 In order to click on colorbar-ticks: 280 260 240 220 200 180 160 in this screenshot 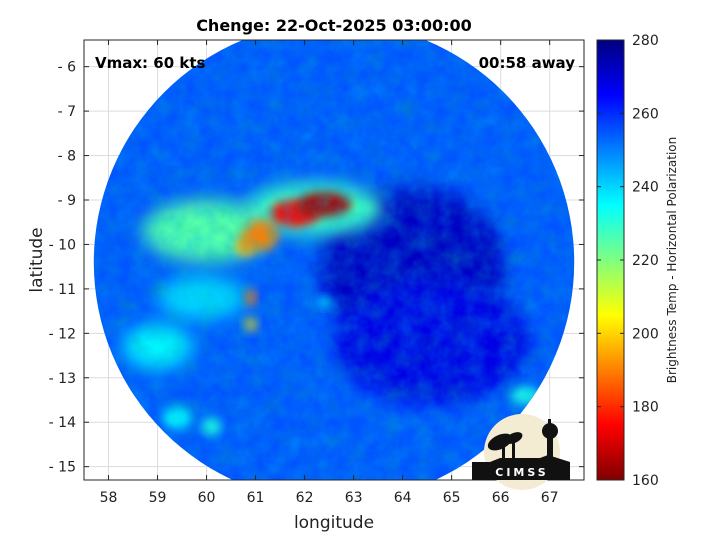, I will do `click(628, 261)`.